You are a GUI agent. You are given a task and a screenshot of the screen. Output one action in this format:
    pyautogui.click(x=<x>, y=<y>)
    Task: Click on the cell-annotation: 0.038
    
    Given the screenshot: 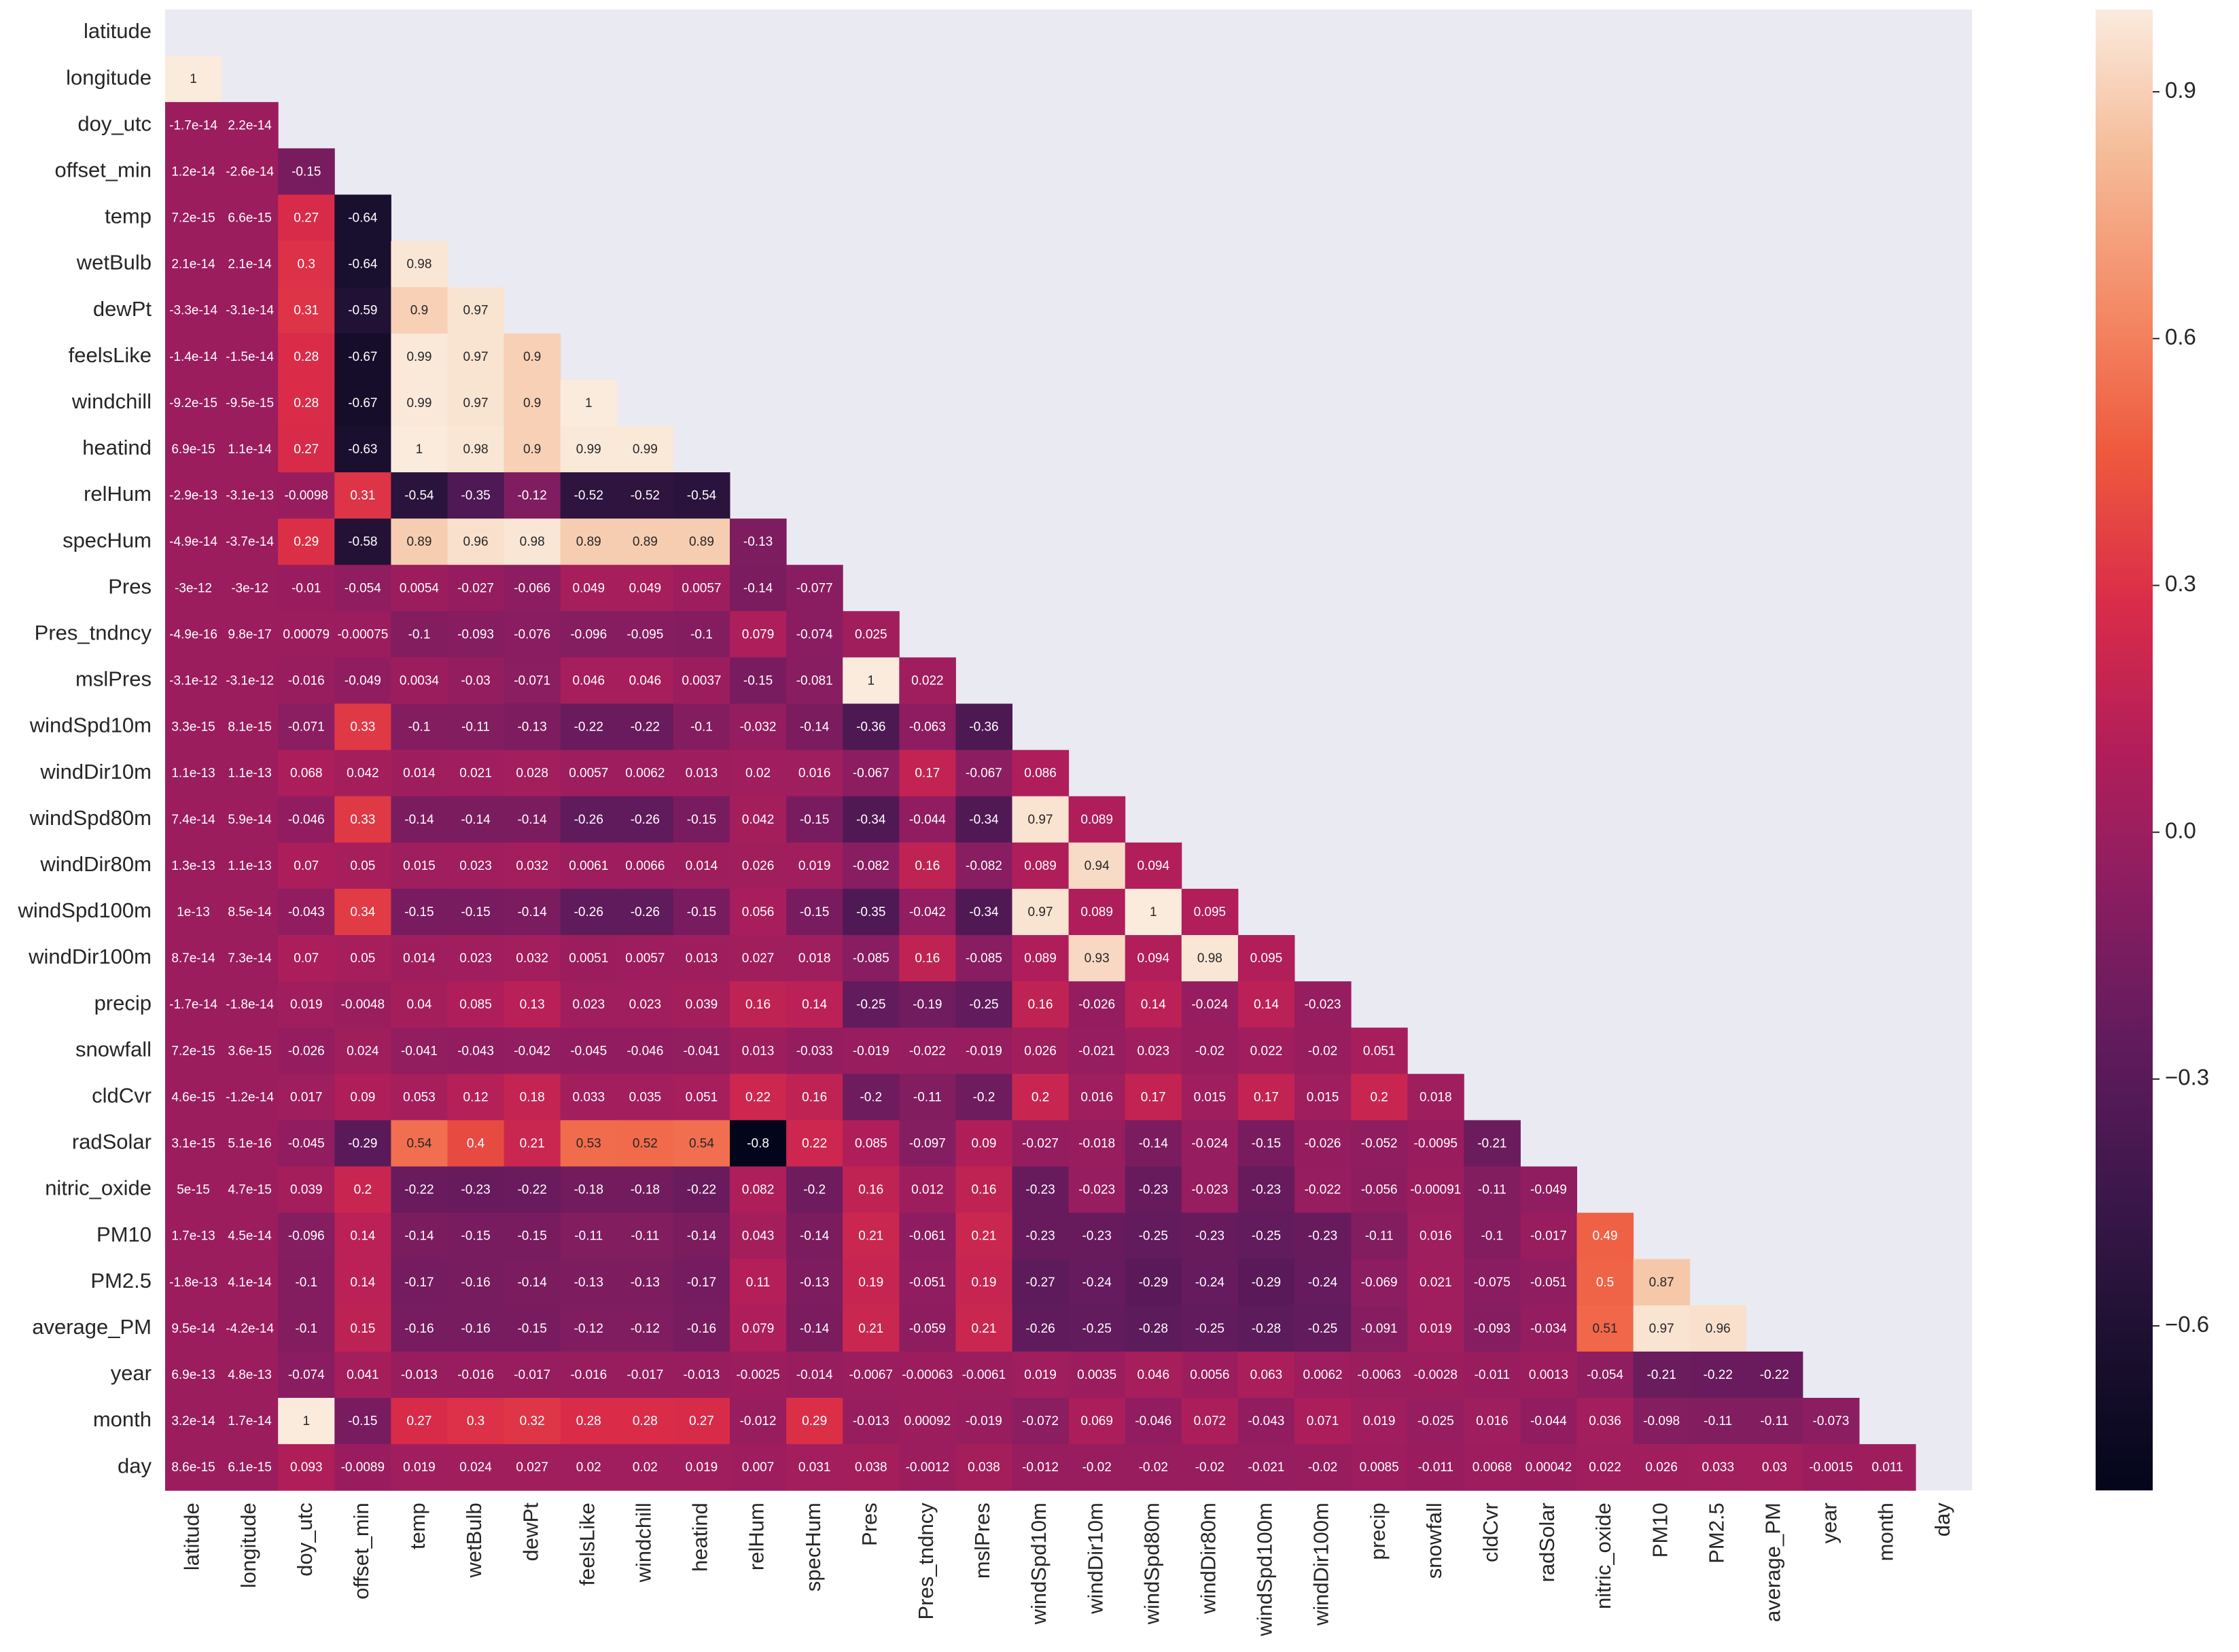 What is the action you would take?
    pyautogui.click(x=984, y=1467)
    